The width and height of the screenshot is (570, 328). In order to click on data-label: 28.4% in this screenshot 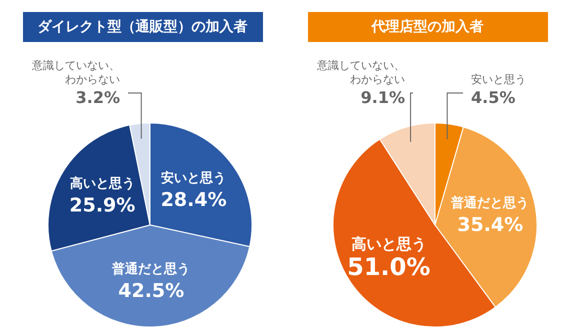, I will do `click(193, 199)`.